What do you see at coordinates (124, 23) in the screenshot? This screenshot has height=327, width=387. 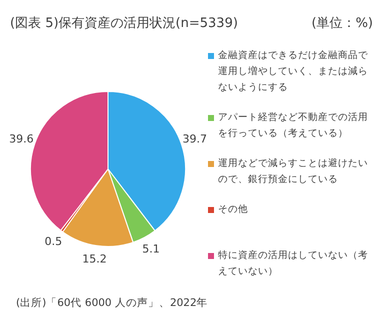 I see `chart-title: (図表 5)保有資産の活用状況(n=5339)` at bounding box center [124, 23].